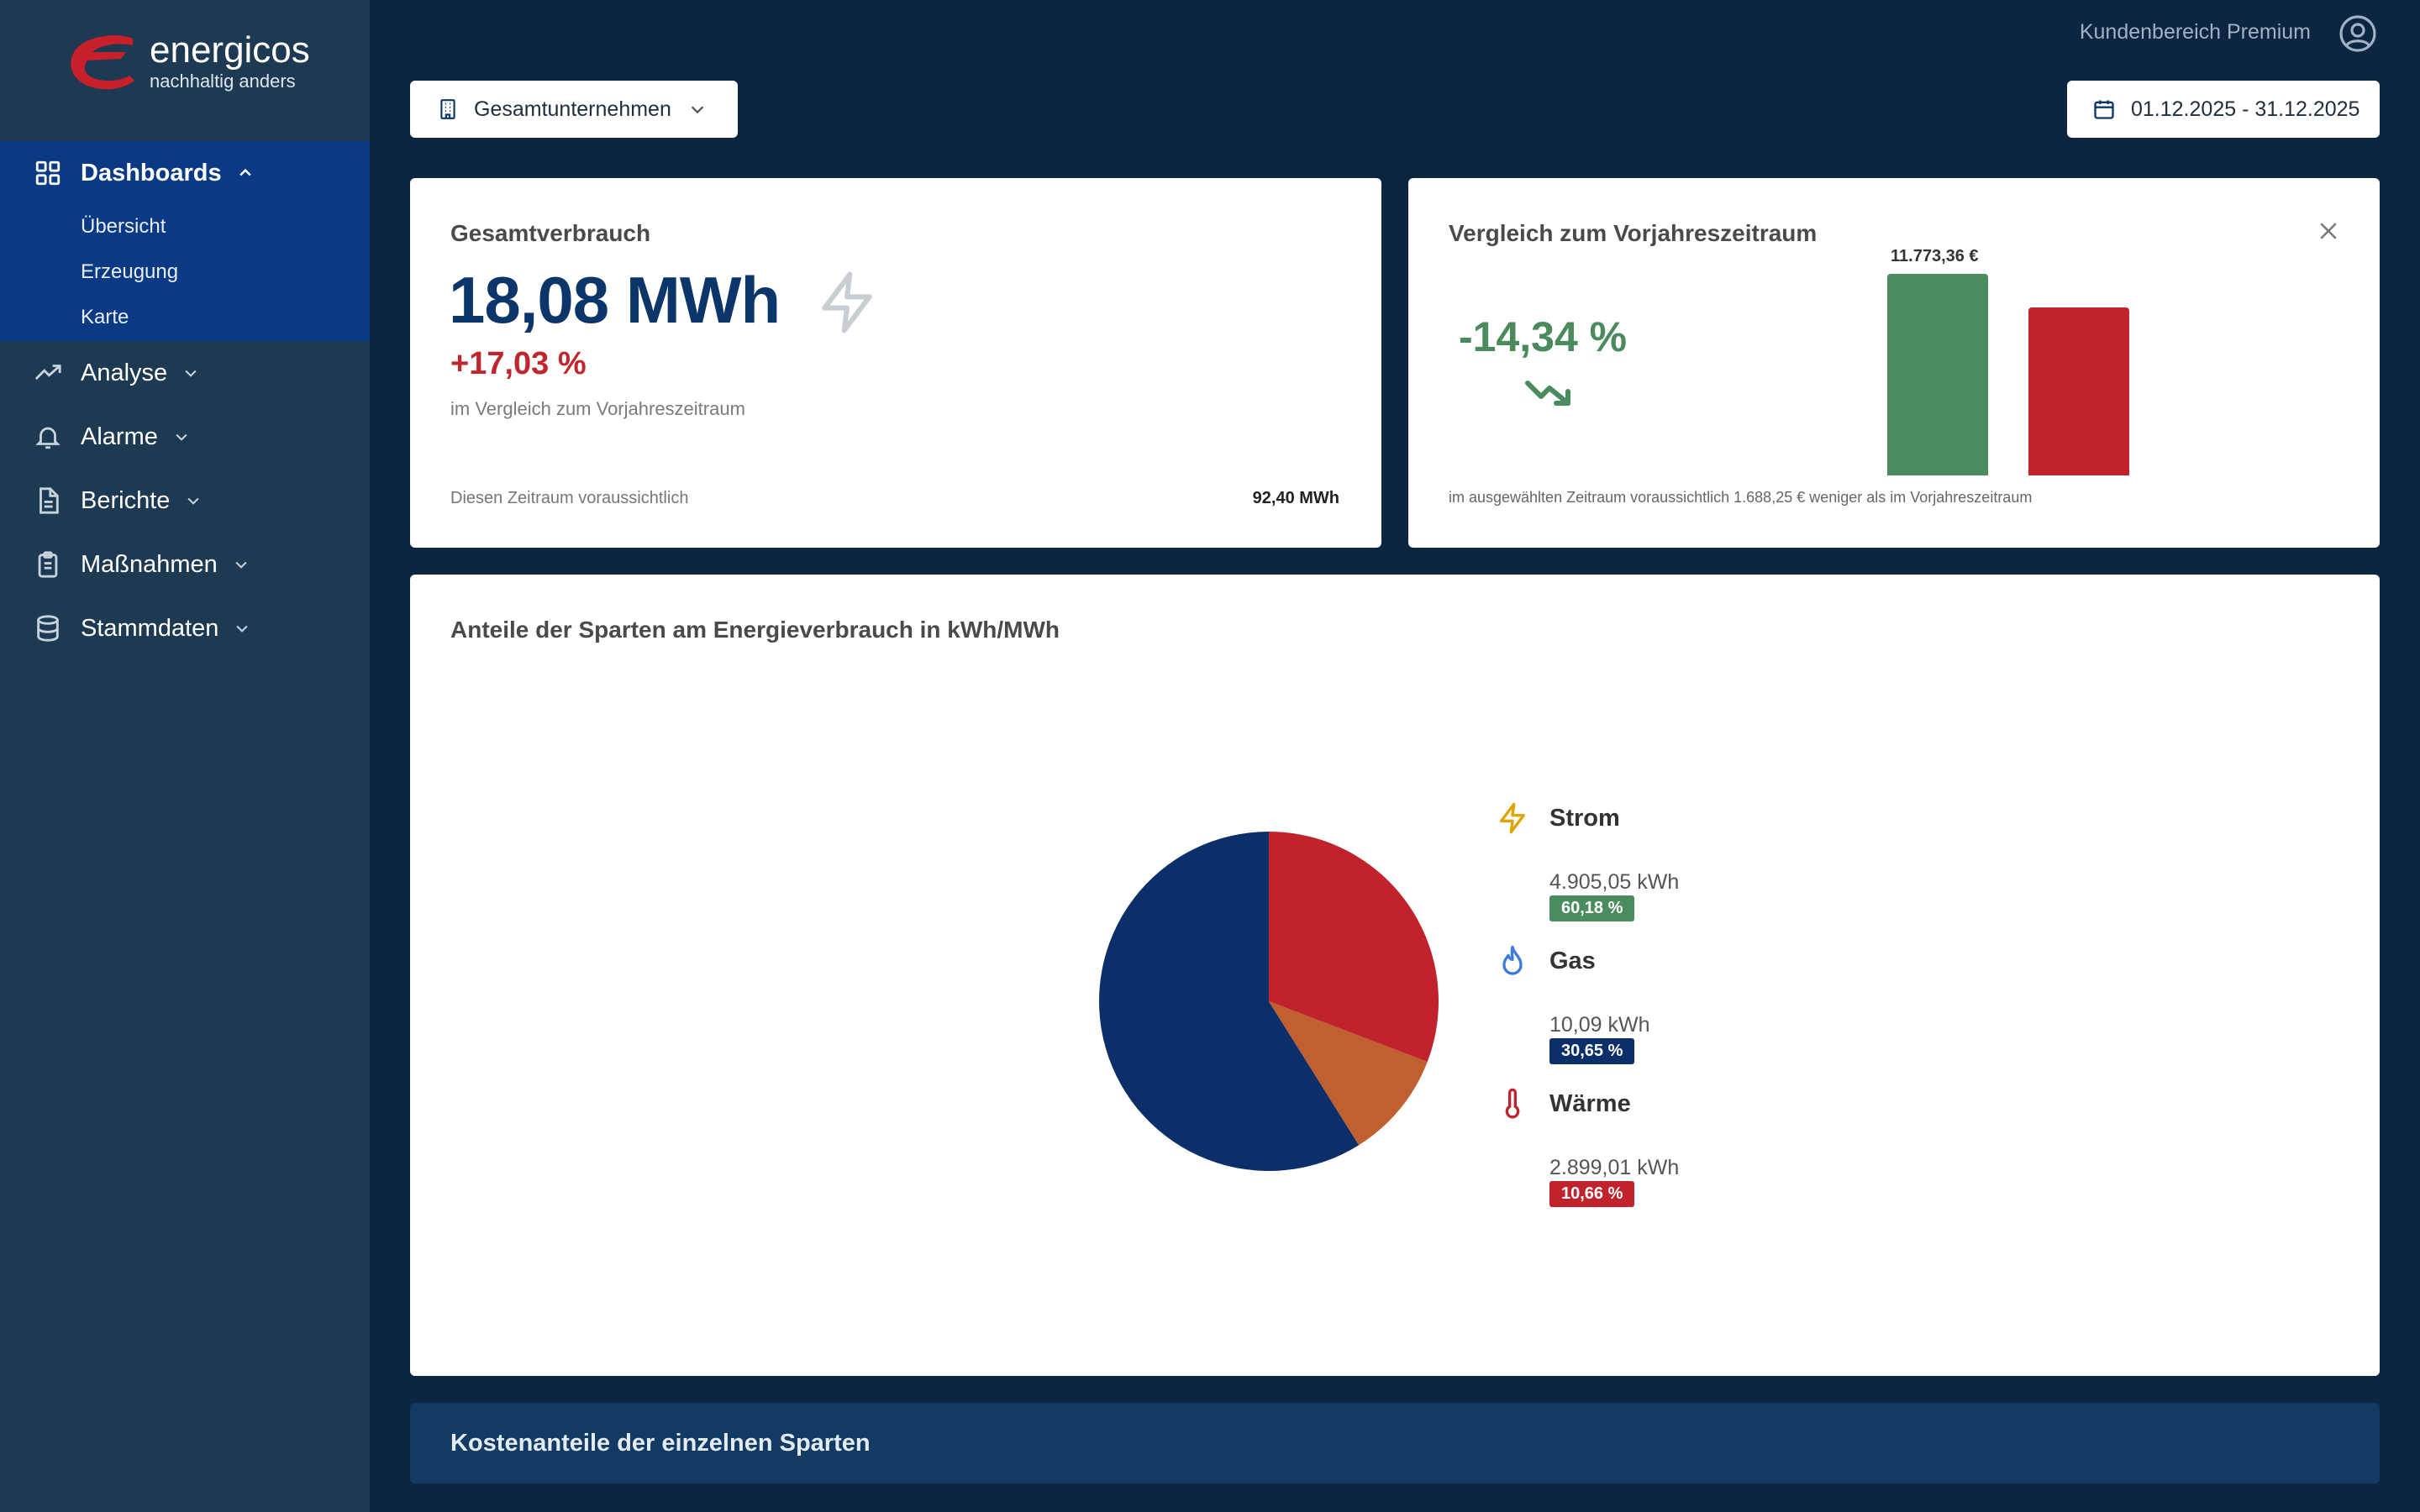  I want to click on brand-logo: energicos nachhaltig anders, so click(202, 63).